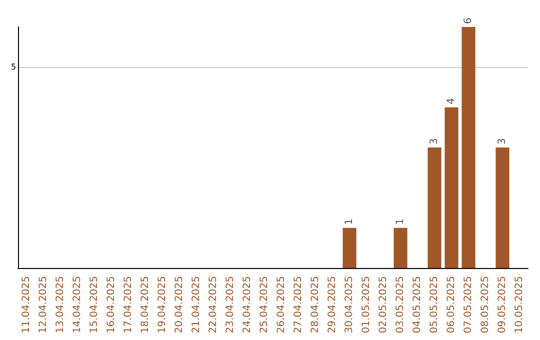 This screenshot has height=340, width=540. I want to click on x-tick-label: 24.04.2025, so click(248, 305).